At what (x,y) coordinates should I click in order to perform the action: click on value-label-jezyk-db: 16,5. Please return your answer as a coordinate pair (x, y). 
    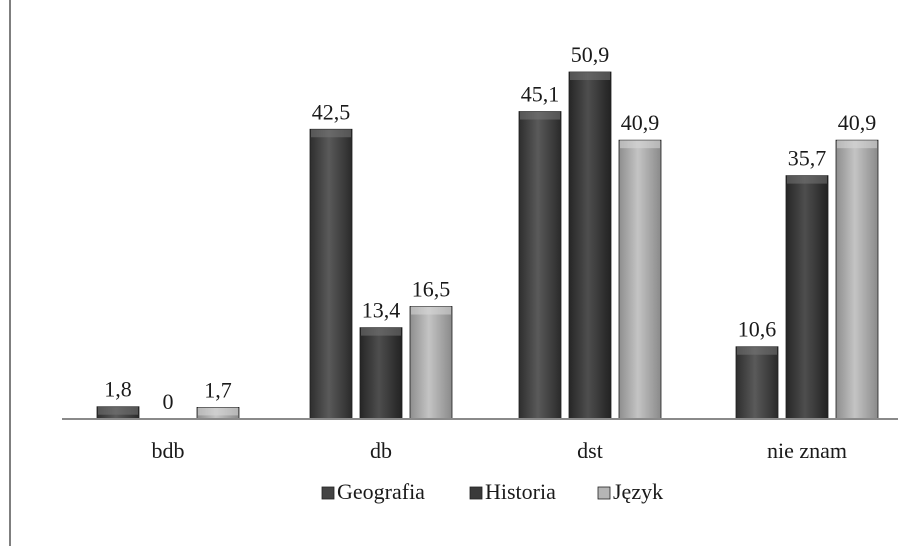
    Looking at the image, I should click on (431, 289).